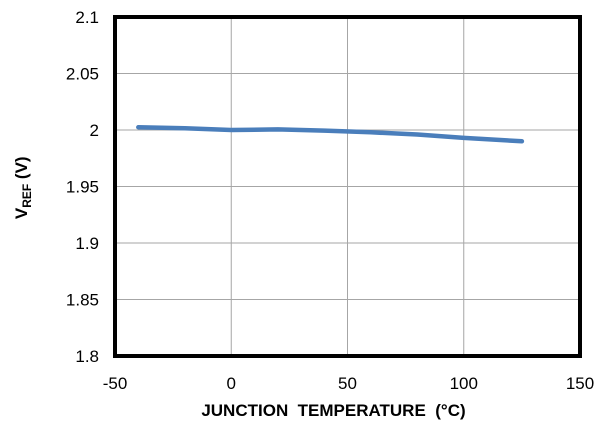 The height and width of the screenshot is (427, 614). Describe the element at coordinates (580, 383) in the screenshot. I see `x-tick-label: 150` at that location.